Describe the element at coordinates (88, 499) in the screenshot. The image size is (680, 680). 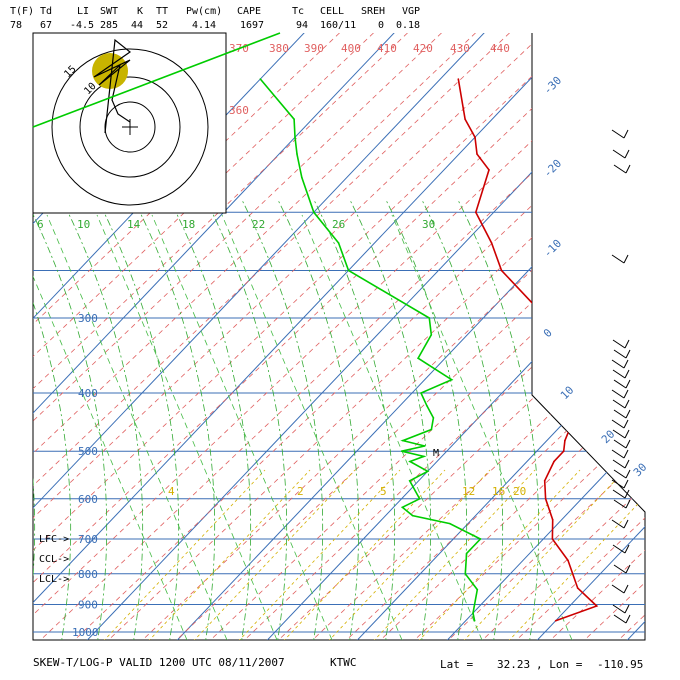
I see `pressure-tick-label: 600` at that location.